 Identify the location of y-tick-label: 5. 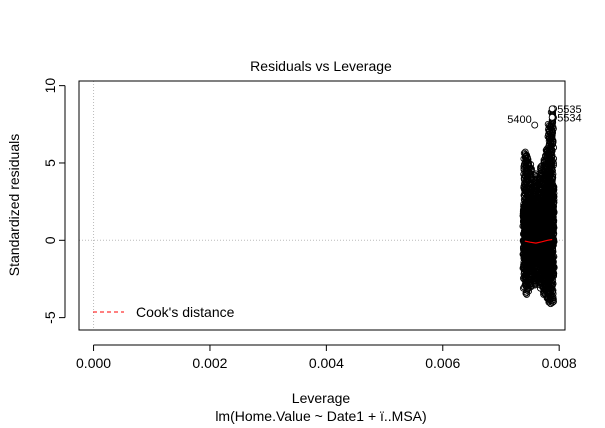
(50, 163).